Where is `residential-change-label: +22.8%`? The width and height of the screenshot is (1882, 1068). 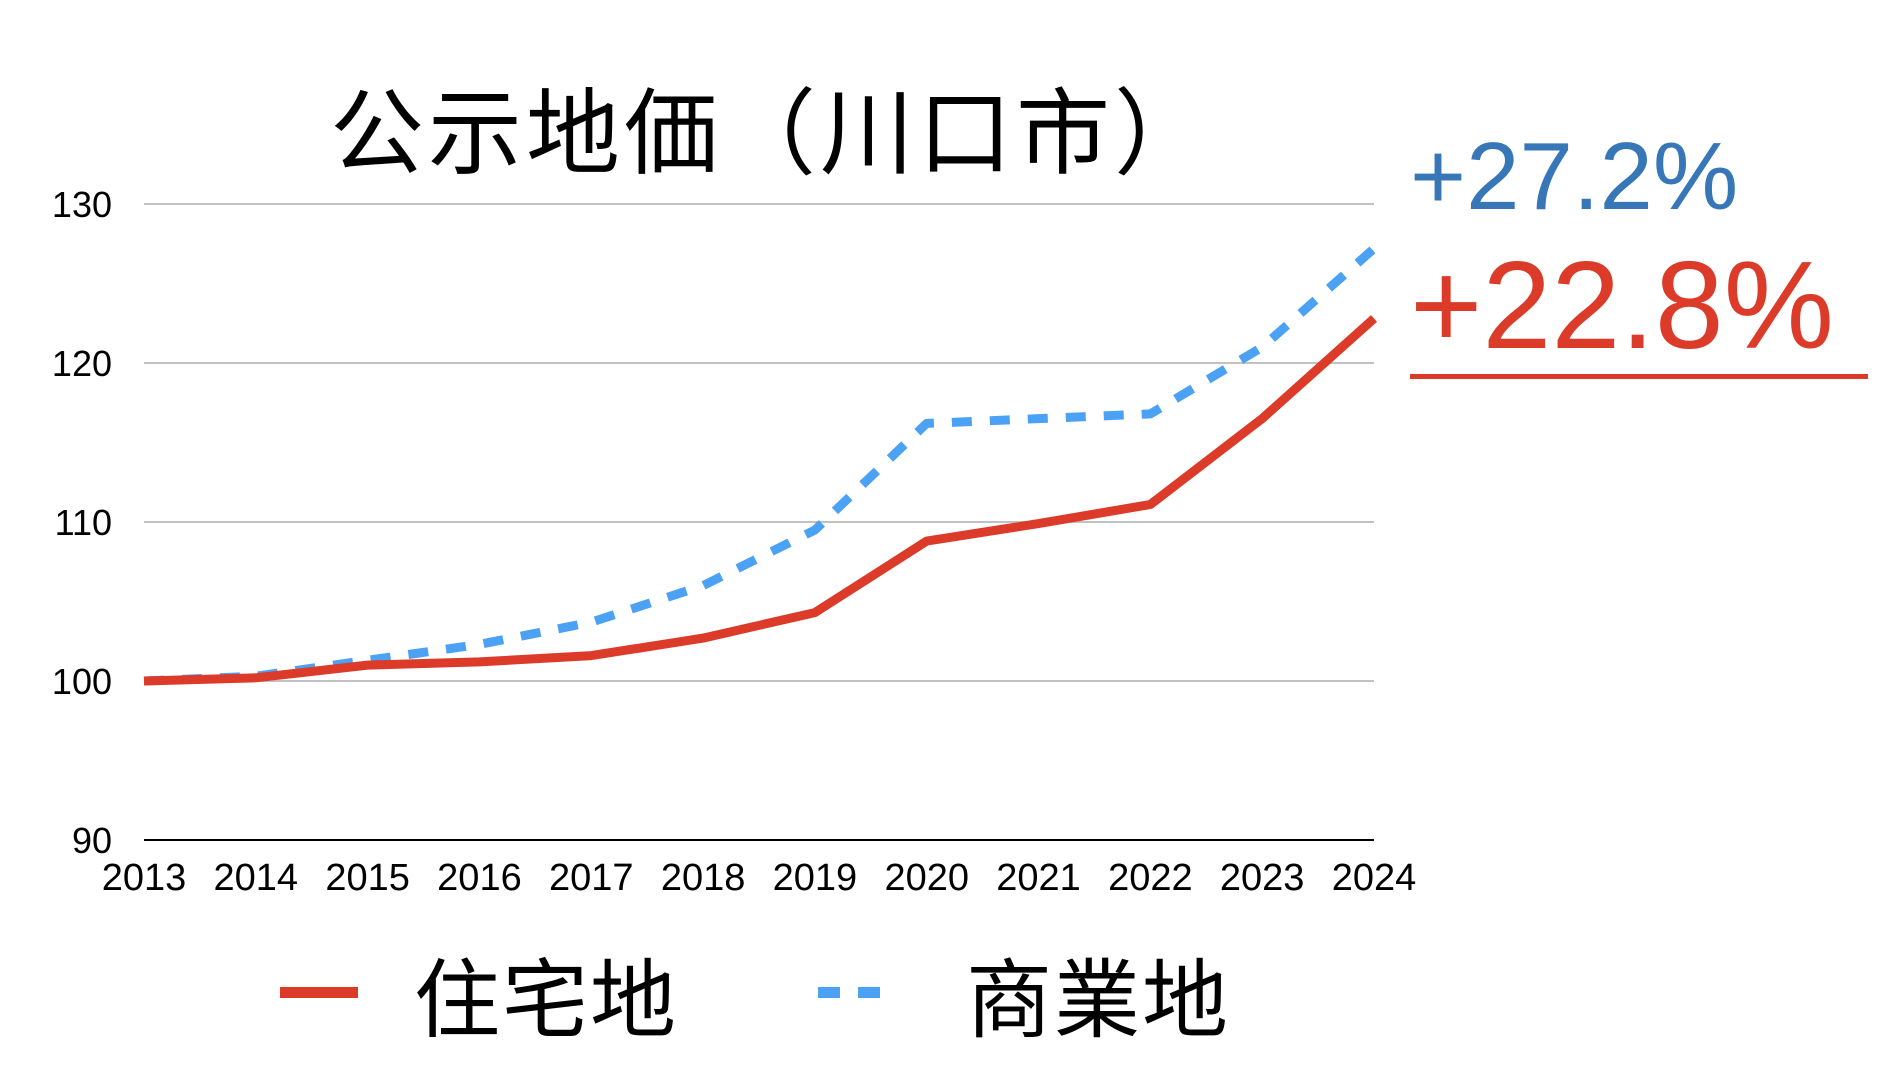 residential-change-label: +22.8% is located at coordinates (1639, 311).